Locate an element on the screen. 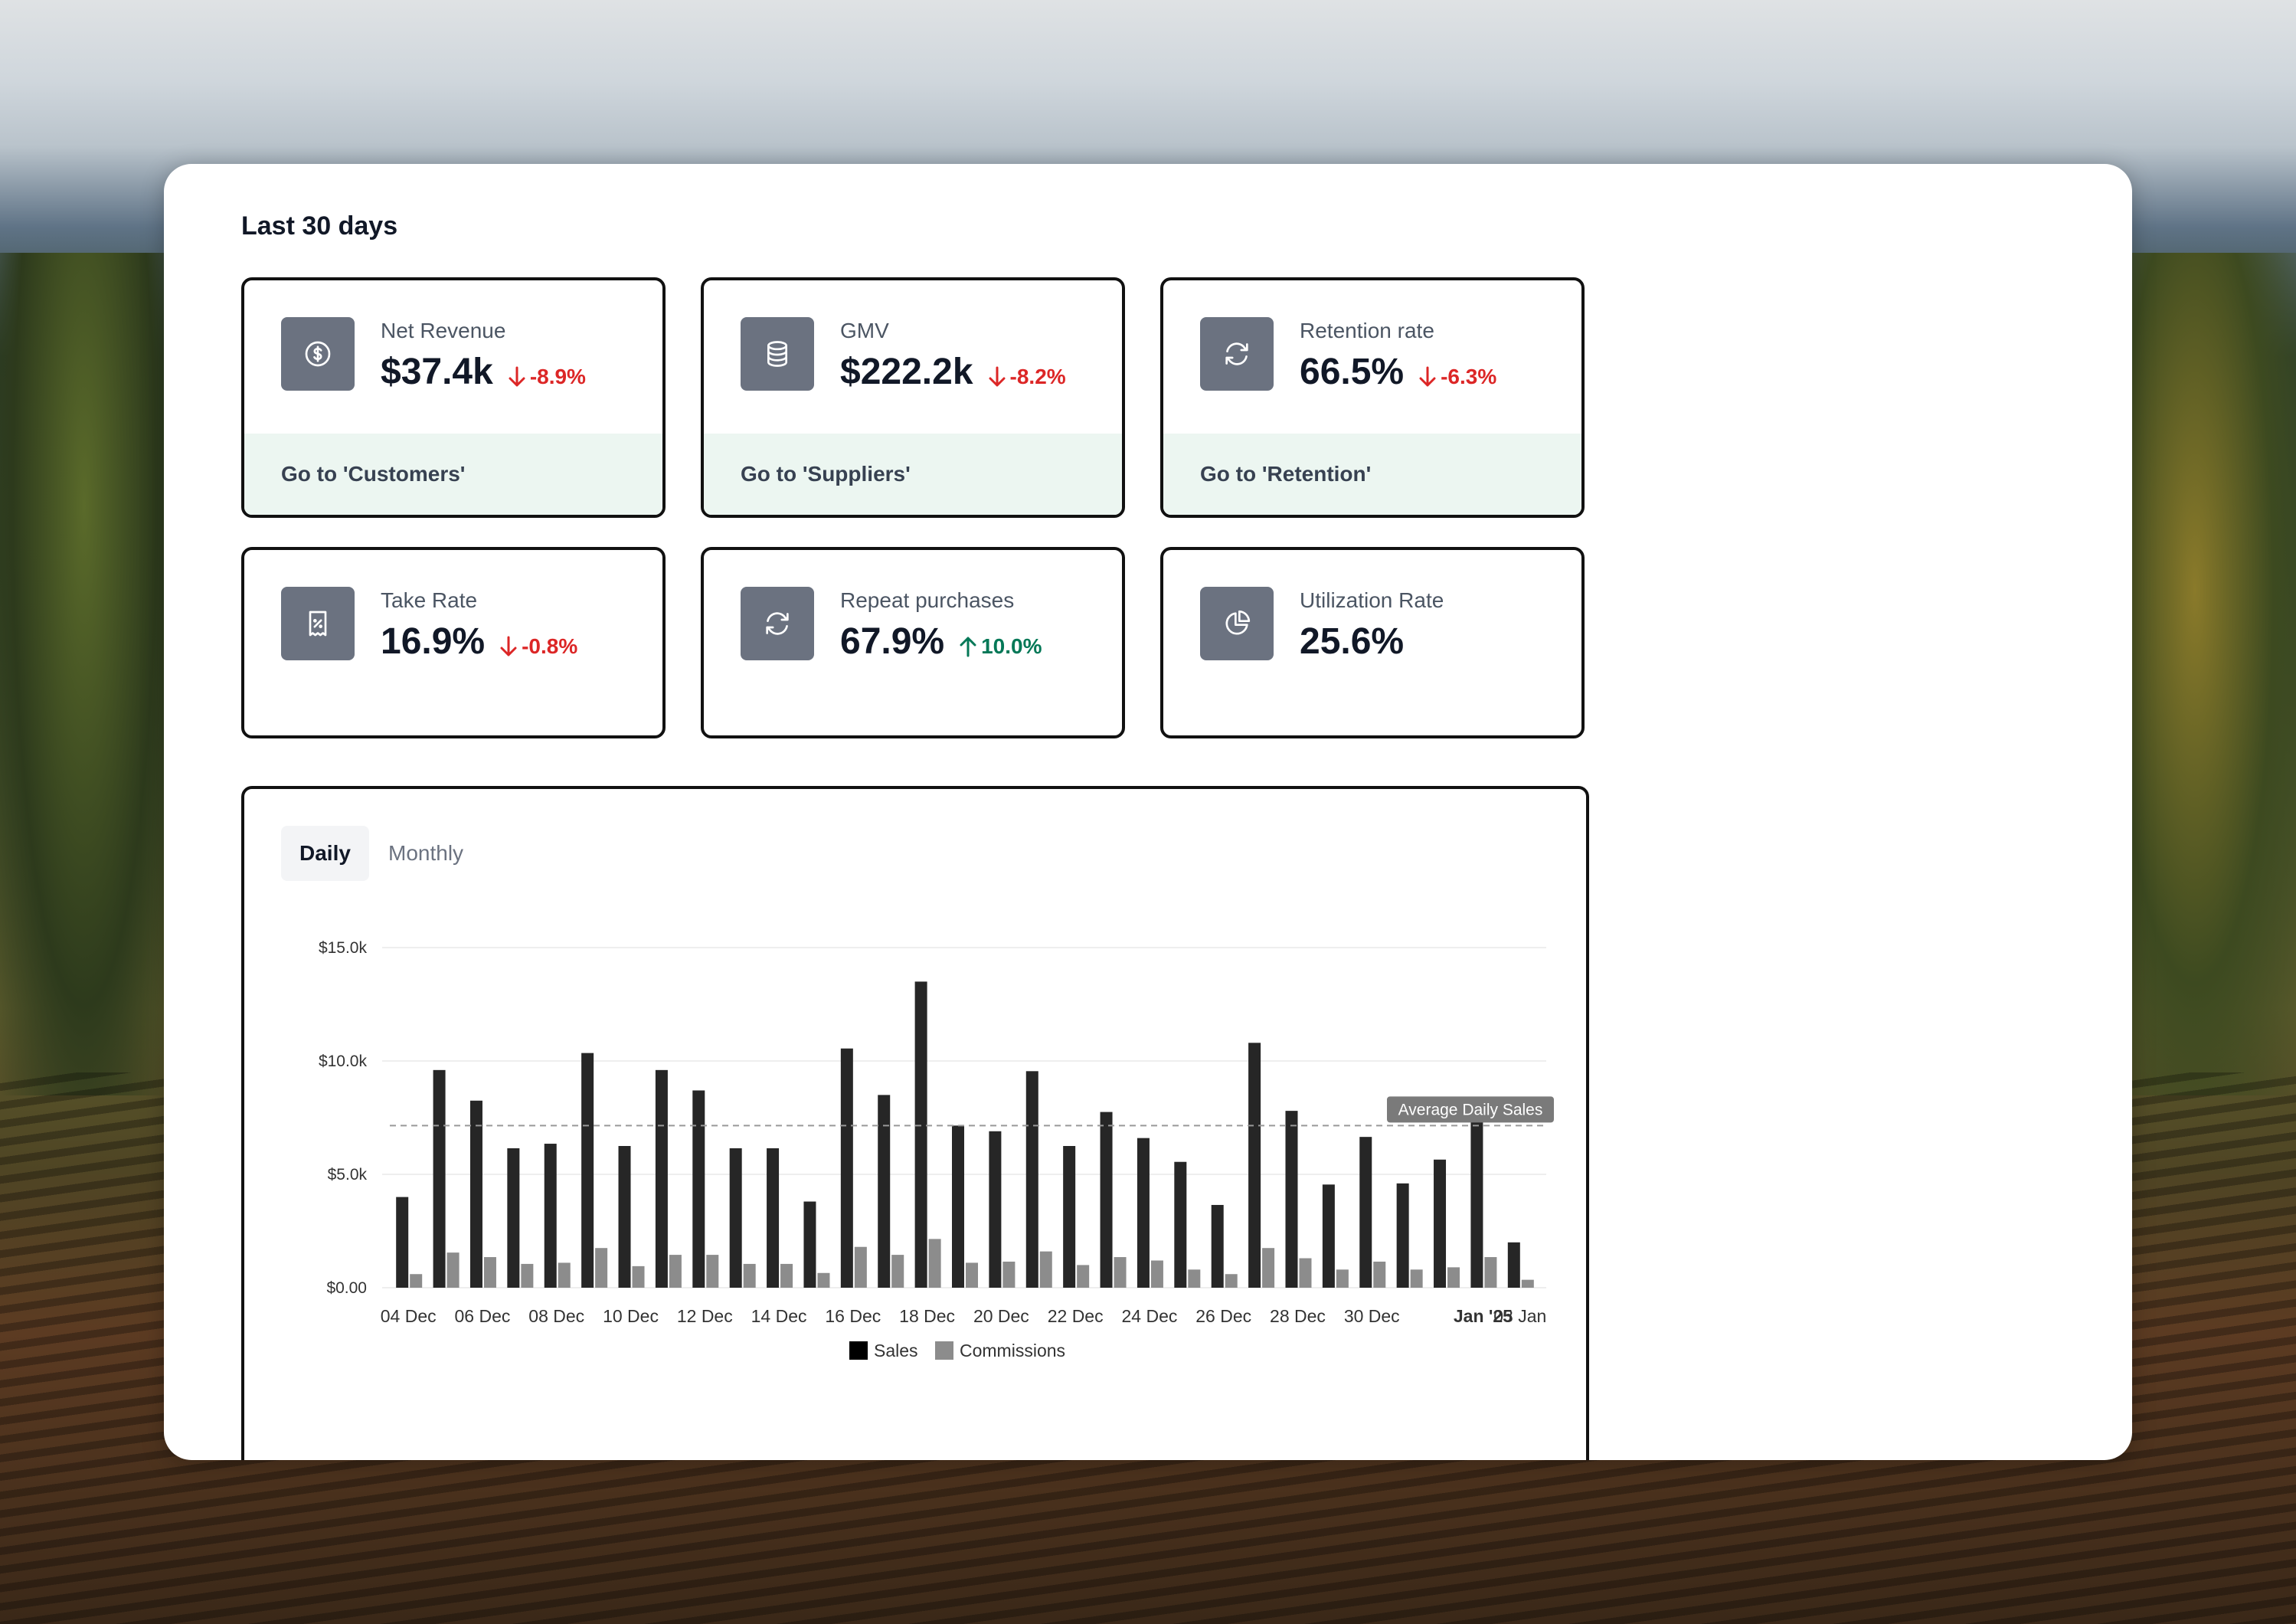 The image size is (2296, 1624). dollar-circle-icon is located at coordinates (318, 354).